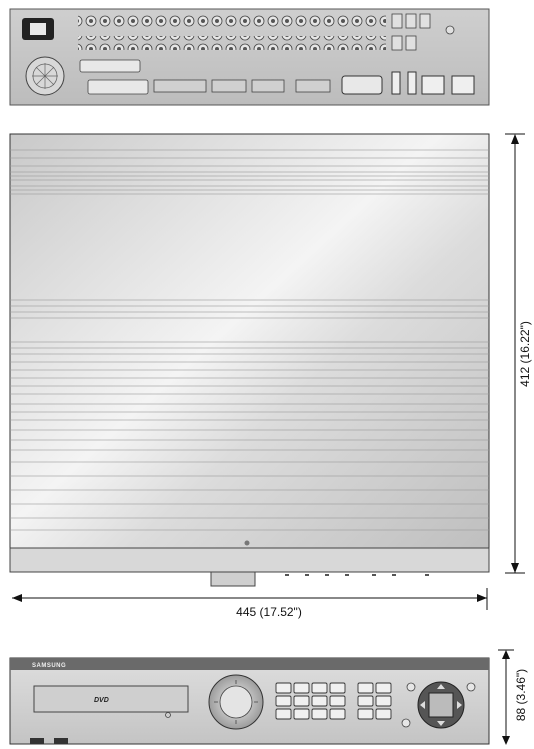  I want to click on rear-panel, so click(249, 57).